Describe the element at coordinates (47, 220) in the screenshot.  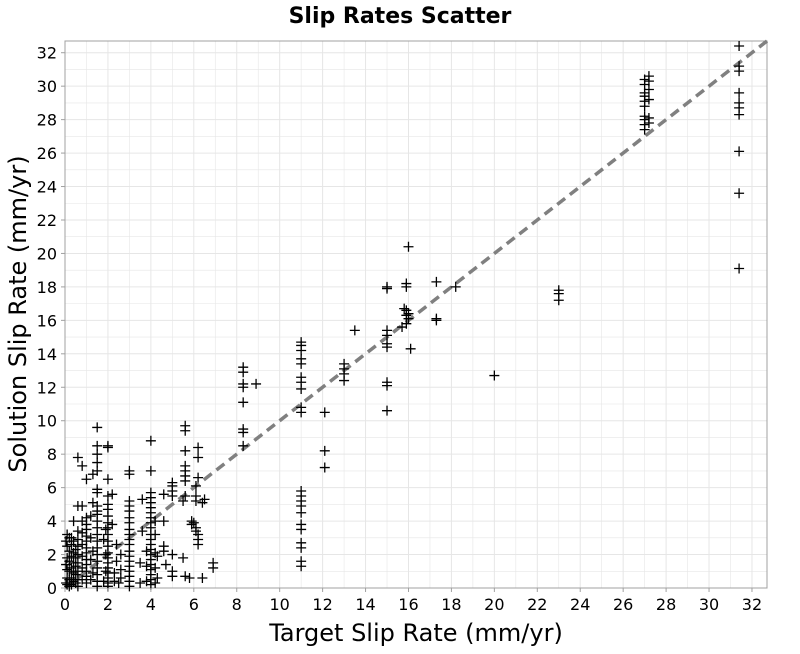
I see `y-tick-label: 22` at that location.